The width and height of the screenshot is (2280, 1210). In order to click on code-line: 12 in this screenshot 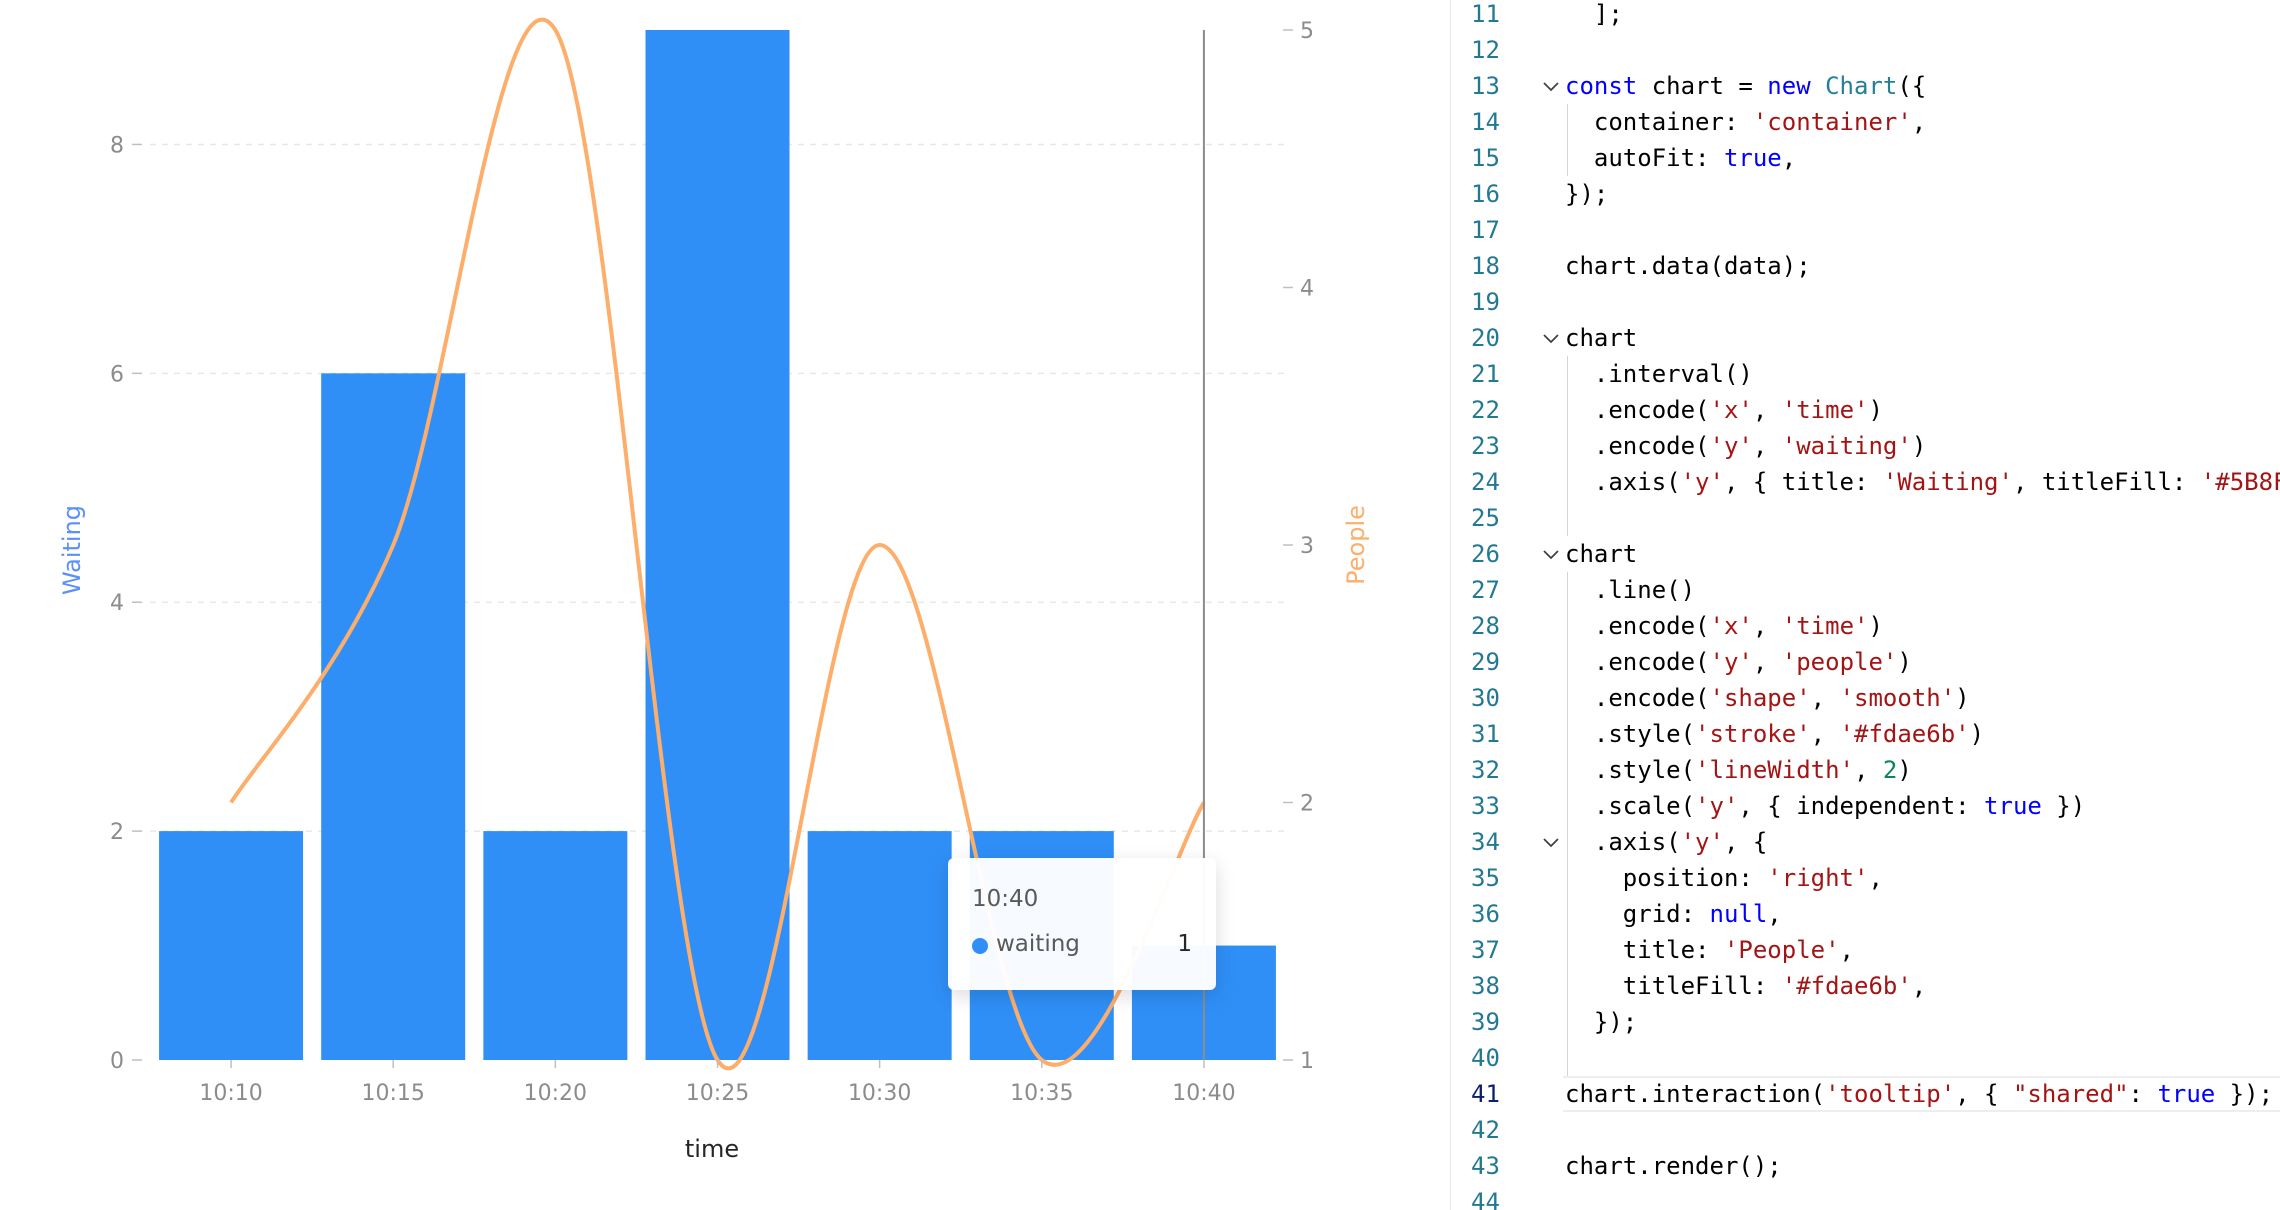, I will do `click(1865, 50)`.